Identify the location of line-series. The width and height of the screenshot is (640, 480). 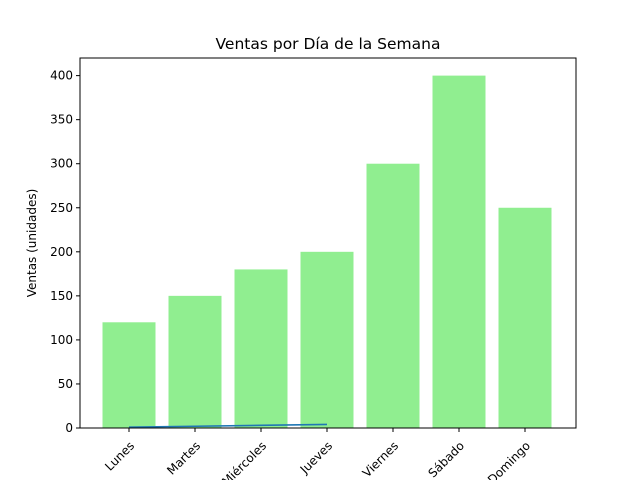
(228, 425).